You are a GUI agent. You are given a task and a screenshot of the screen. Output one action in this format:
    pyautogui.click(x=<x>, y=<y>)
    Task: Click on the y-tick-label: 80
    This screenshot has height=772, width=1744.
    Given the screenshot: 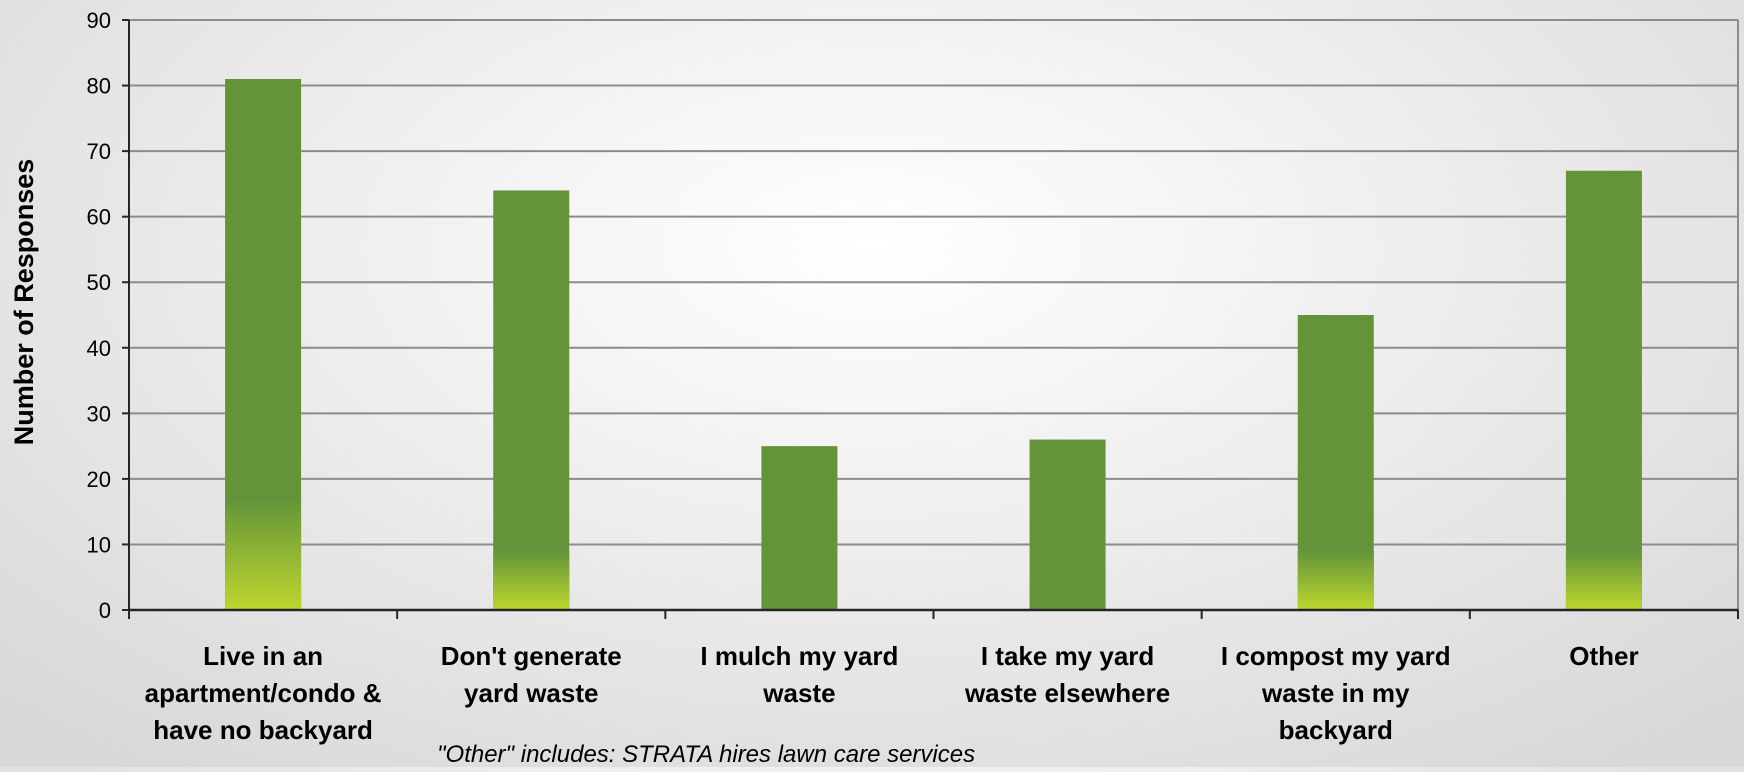 What is the action you would take?
    pyautogui.click(x=99, y=86)
    